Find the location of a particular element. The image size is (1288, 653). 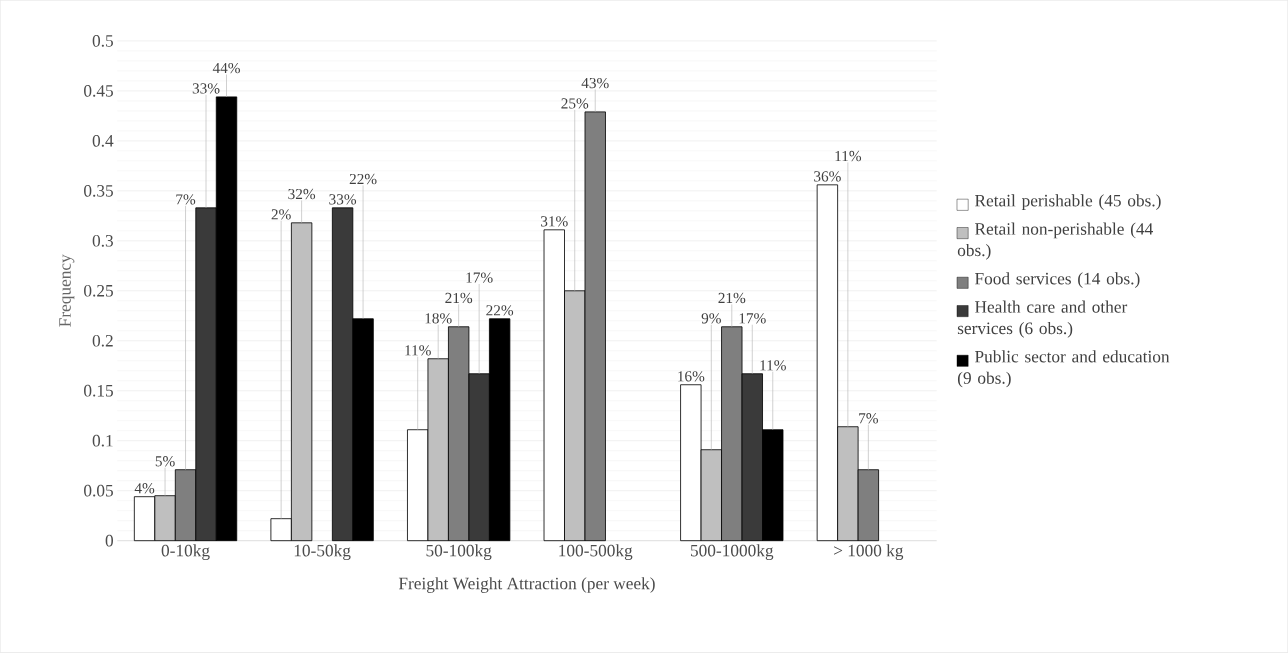

y-tick-label: 0.35 is located at coordinates (98, 191).